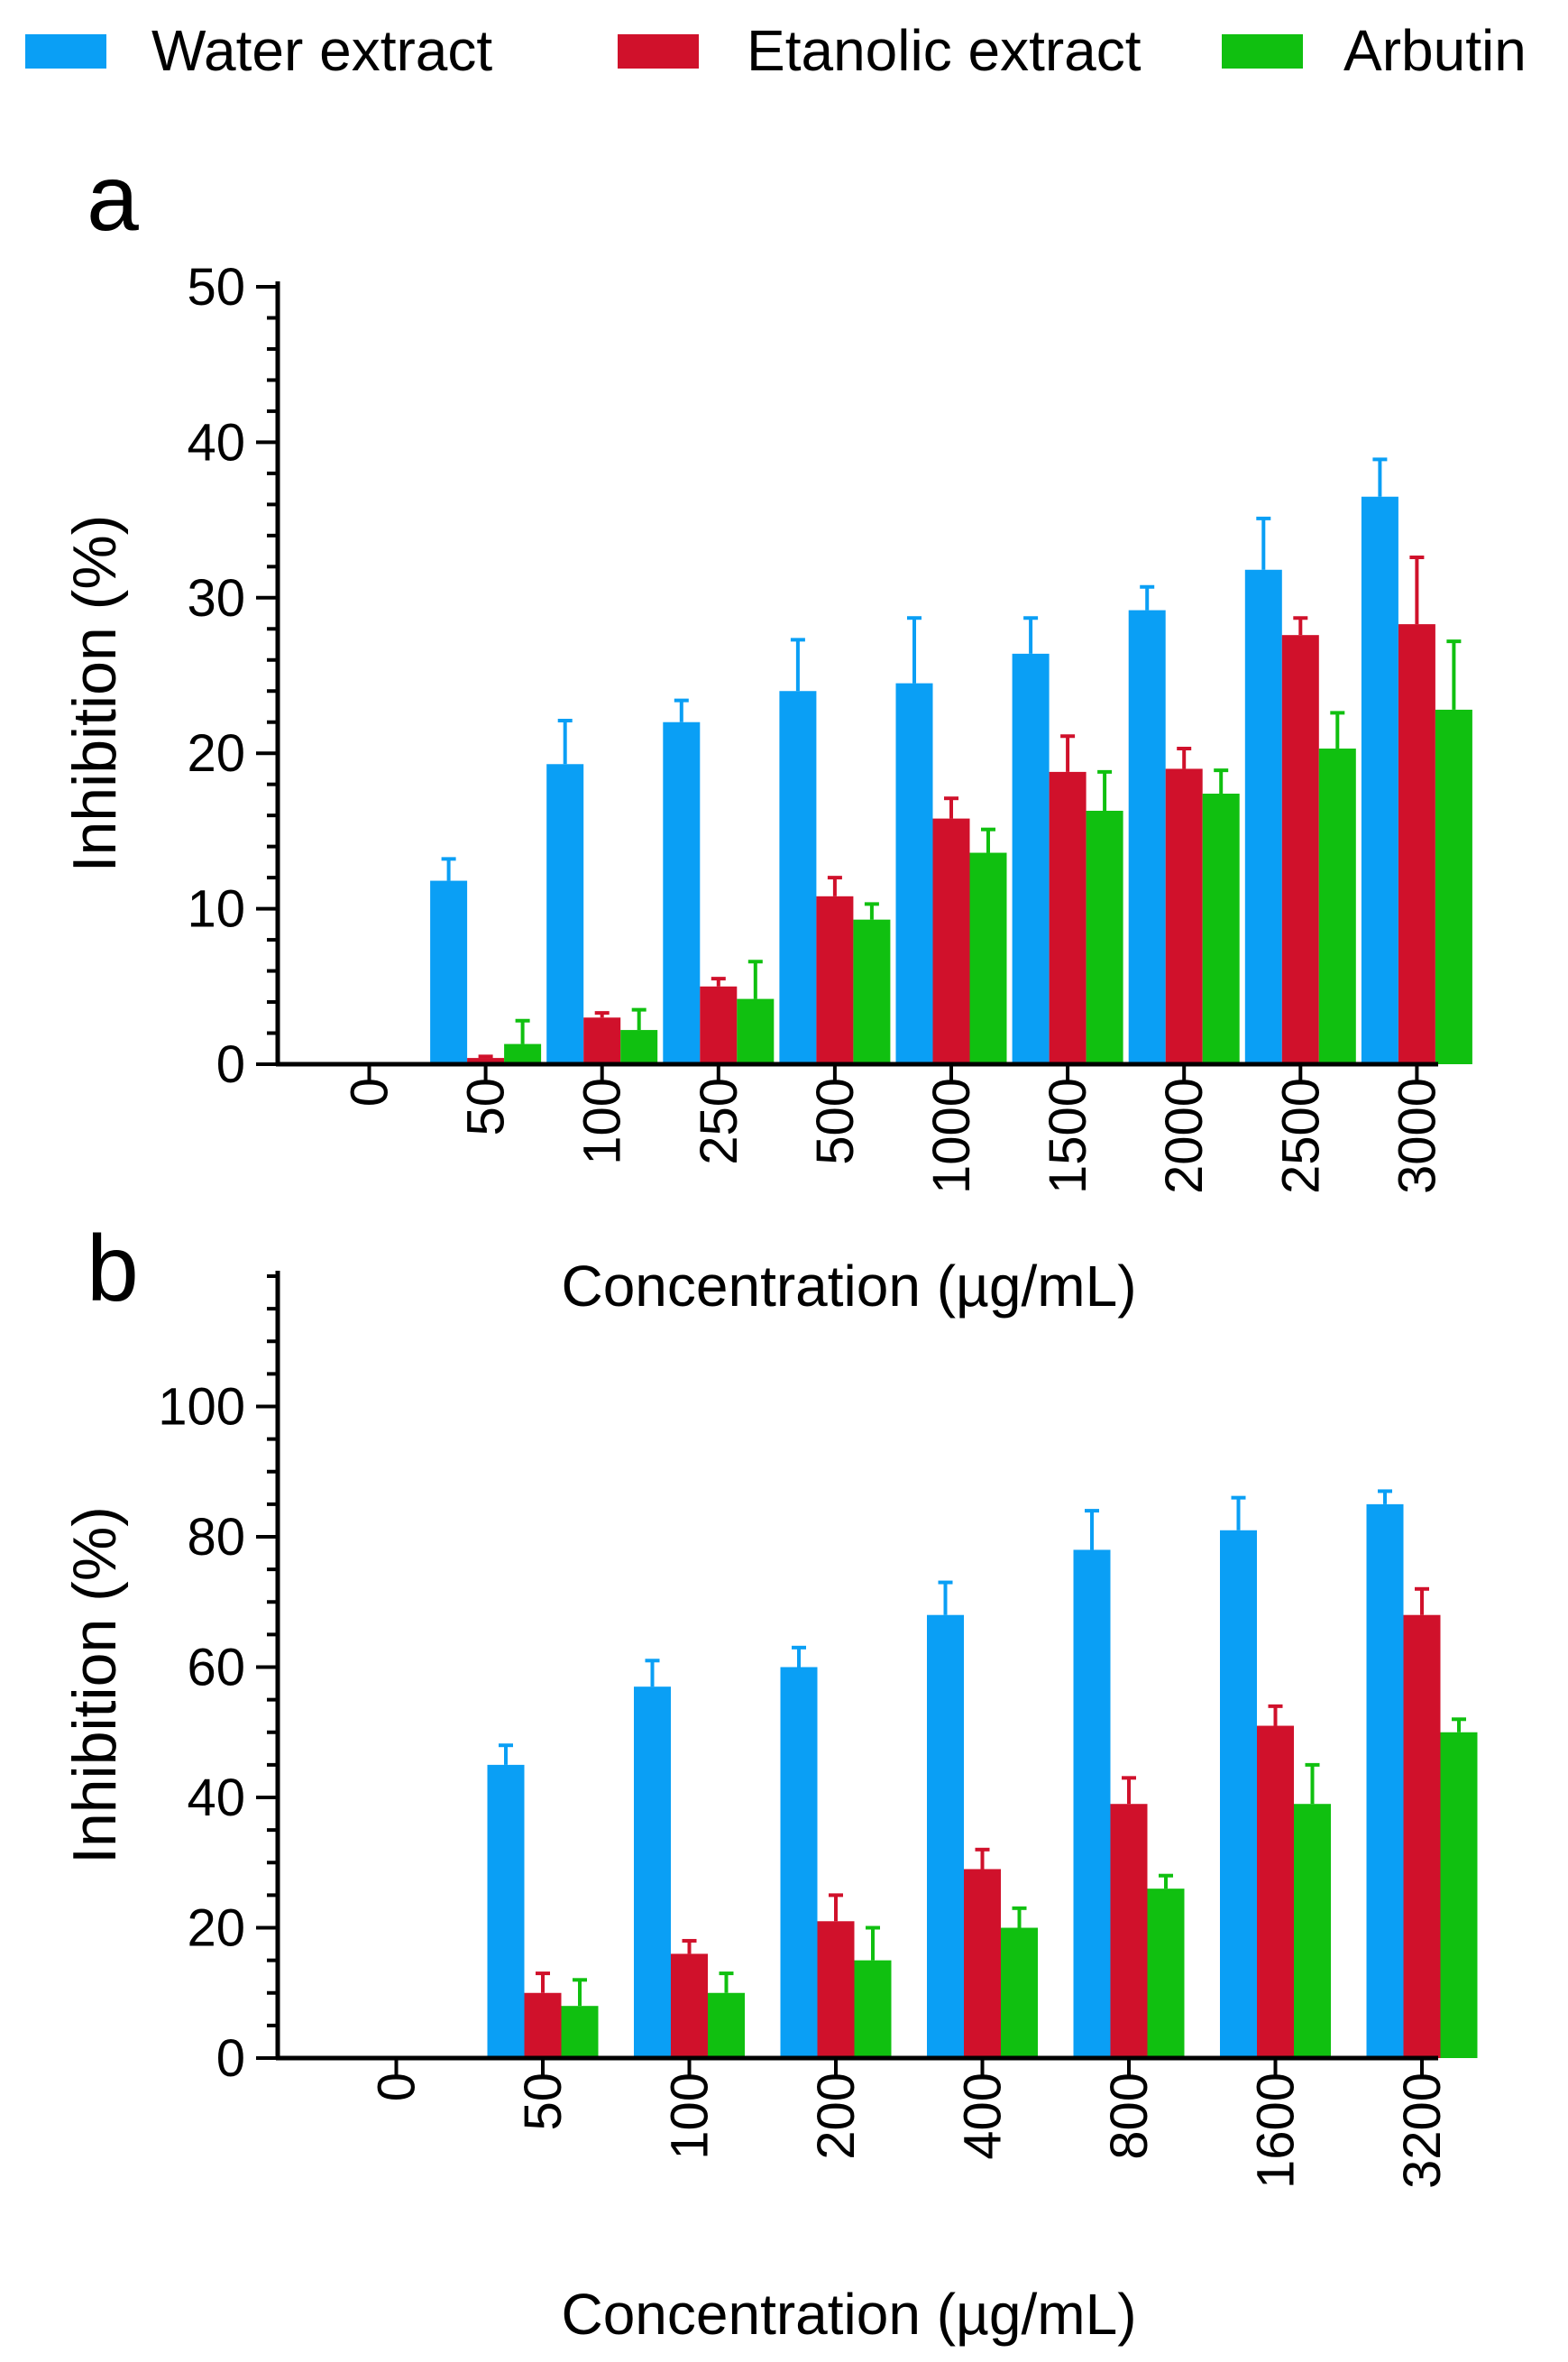 Image resolution: width=1568 pixels, height=2362 pixels. What do you see at coordinates (848, 1286) in the screenshot?
I see `x-axis-title-a: Concentration (µg/mL)` at bounding box center [848, 1286].